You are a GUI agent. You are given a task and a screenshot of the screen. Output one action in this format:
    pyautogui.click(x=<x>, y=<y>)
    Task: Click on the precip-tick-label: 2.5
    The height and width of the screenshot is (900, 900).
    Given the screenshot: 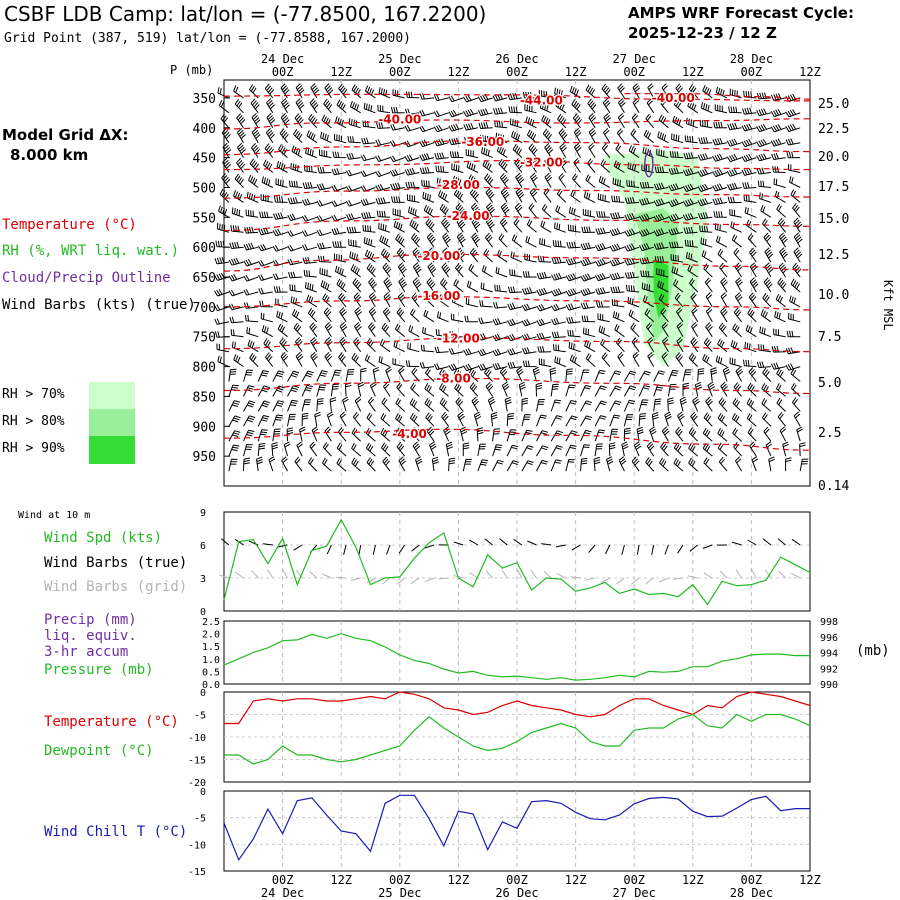 What is the action you would take?
    pyautogui.click(x=211, y=622)
    